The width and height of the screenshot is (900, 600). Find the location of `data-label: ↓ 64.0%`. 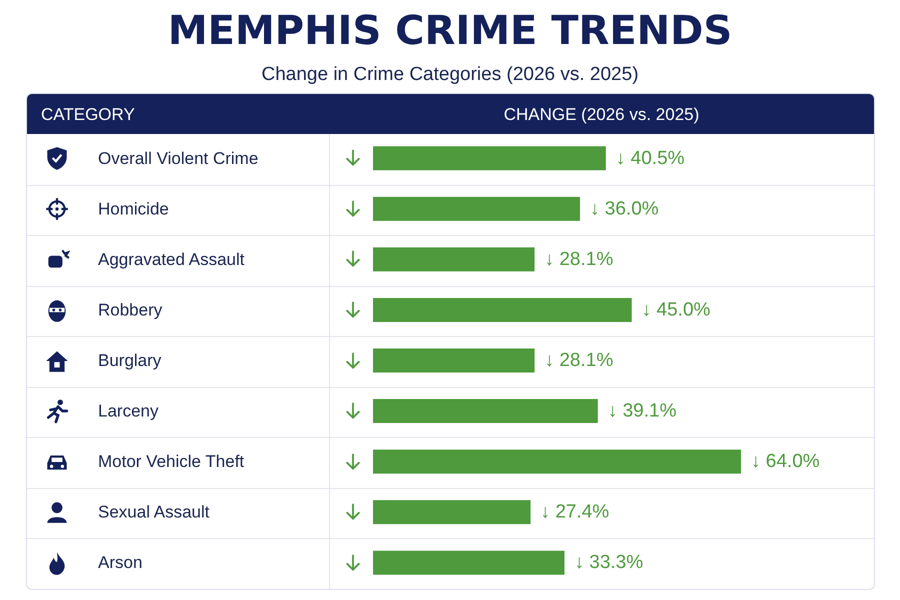

data-label: ↓ 64.0% is located at coordinates (785, 461).